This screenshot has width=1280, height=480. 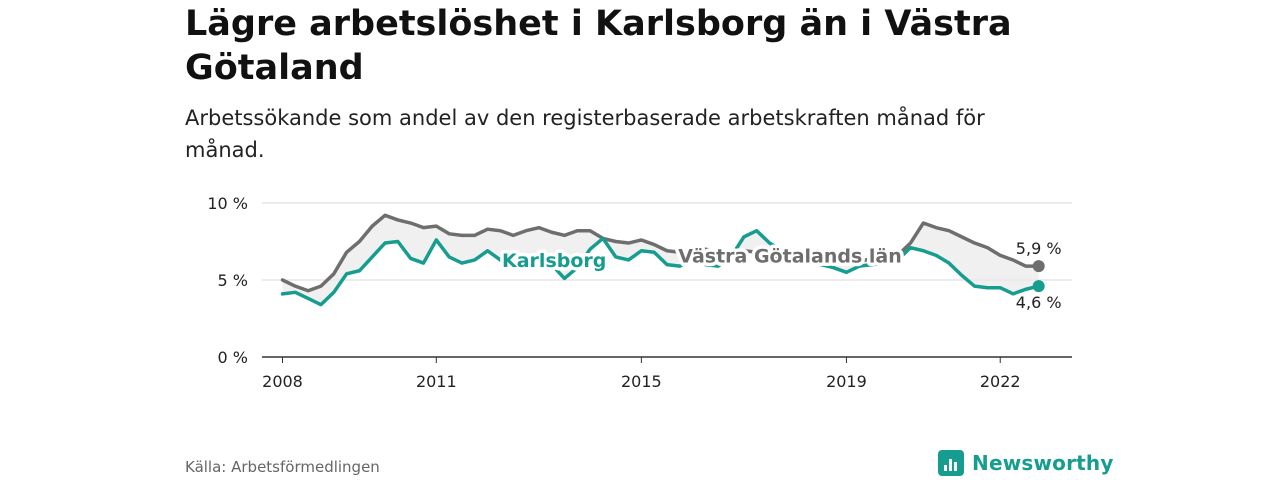 I want to click on series-label-vastra-gotaland: Västra Götalands län, so click(x=789, y=256).